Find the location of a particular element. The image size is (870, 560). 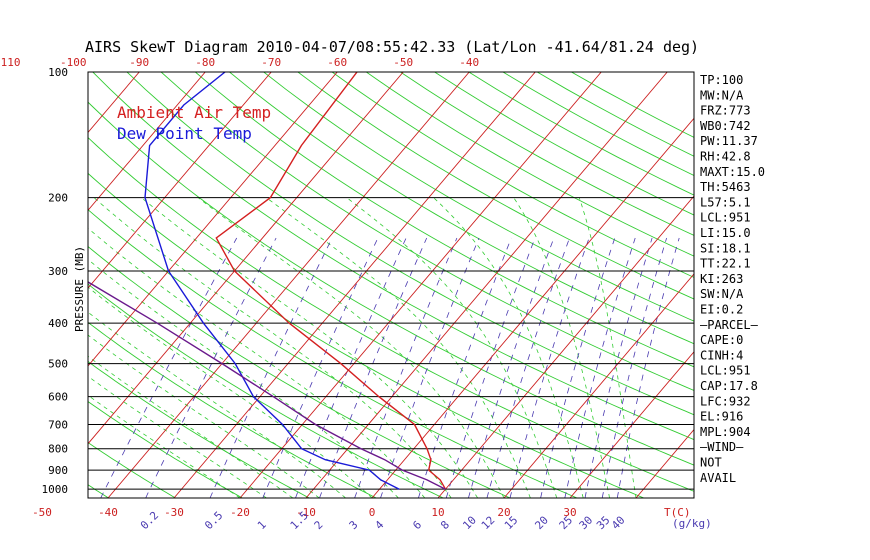

mixing-ratio-label: 12 is located at coordinates (488, 523).